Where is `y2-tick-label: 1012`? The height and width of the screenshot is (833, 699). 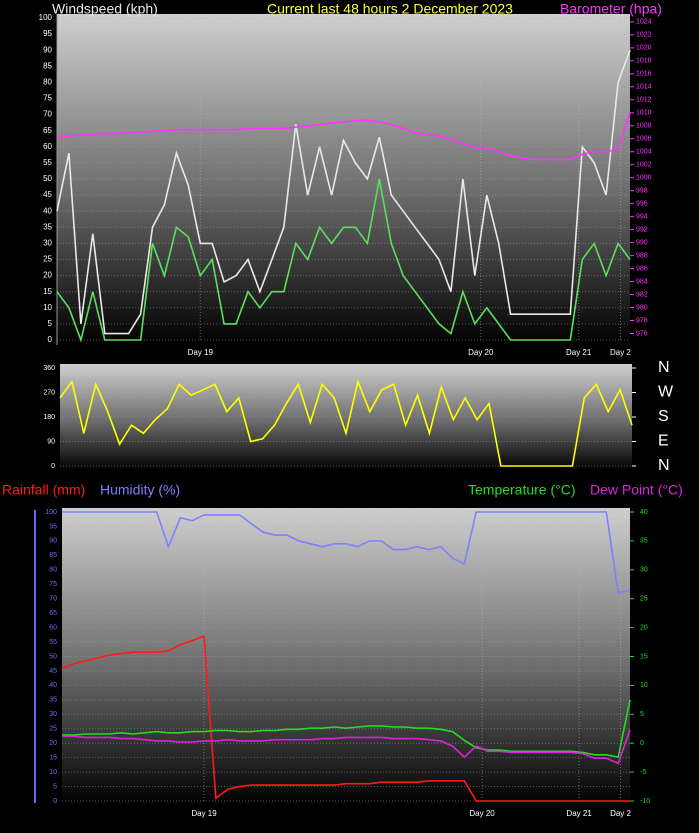 y2-tick-label: 1012 is located at coordinates (644, 100).